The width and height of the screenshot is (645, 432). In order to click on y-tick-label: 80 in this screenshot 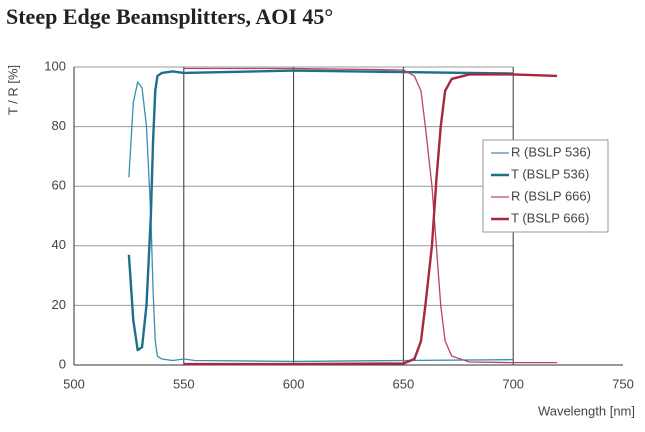, I will do `click(59, 125)`.